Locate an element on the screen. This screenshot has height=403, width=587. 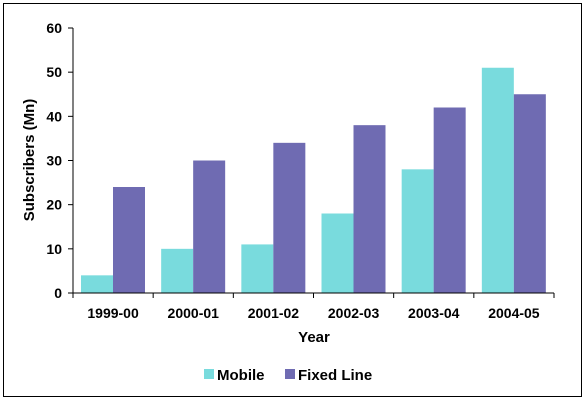
x-tick-label: 2000-01 is located at coordinates (194, 313).